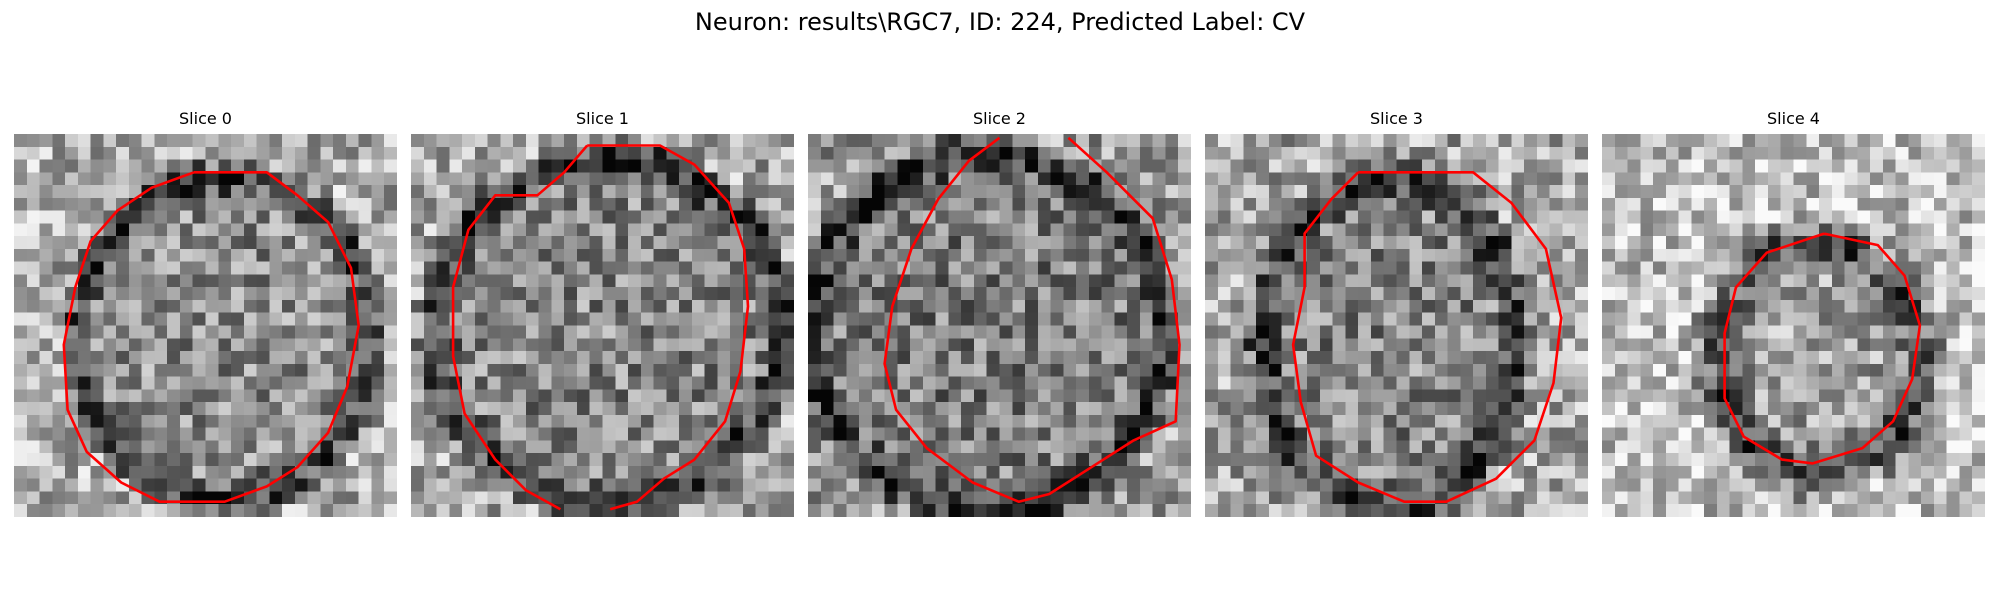 The width and height of the screenshot is (2000, 600). What do you see at coordinates (1396, 118) in the screenshot?
I see `slice-title: Slice 3` at bounding box center [1396, 118].